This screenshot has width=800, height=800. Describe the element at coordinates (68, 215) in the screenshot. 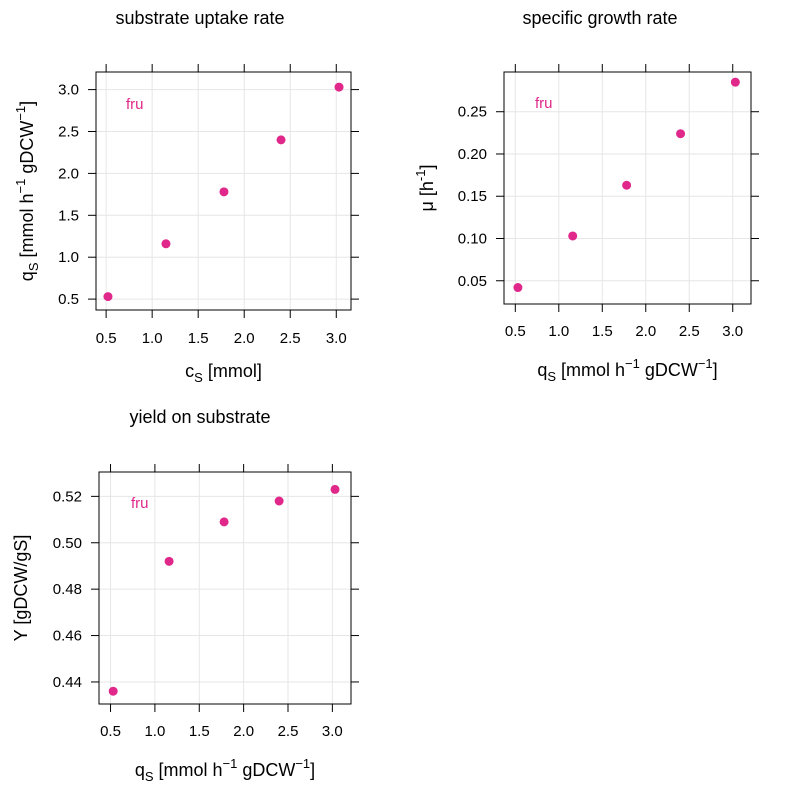

I see `y-tick-label: 1.5` at that location.